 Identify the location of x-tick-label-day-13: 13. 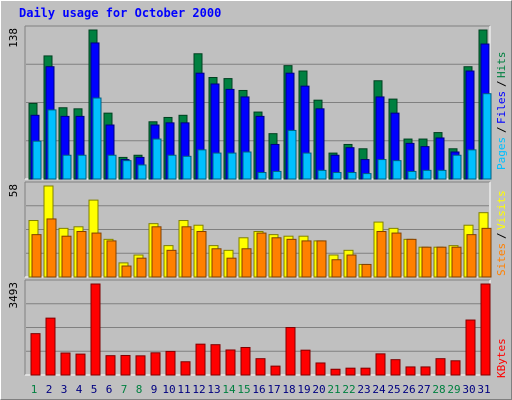
(213, 389).